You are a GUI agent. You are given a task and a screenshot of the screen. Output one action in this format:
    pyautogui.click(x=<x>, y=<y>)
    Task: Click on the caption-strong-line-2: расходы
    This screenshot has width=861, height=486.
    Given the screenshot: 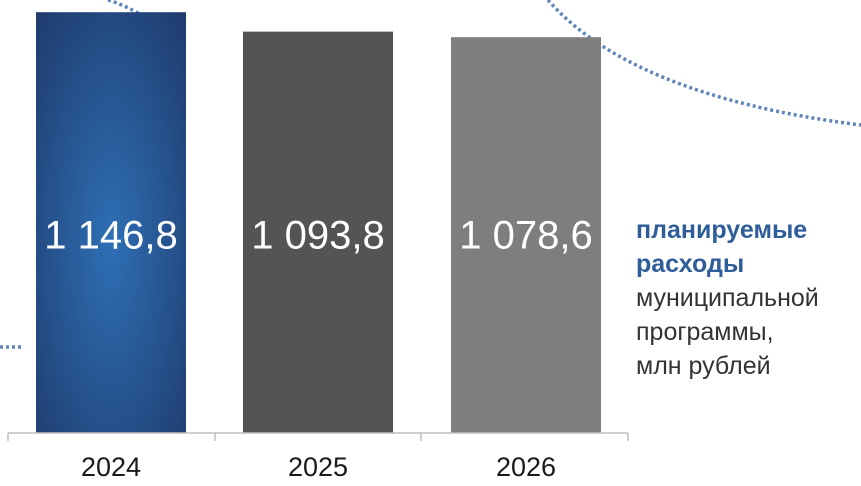 What is the action you would take?
    pyautogui.click(x=690, y=264)
    